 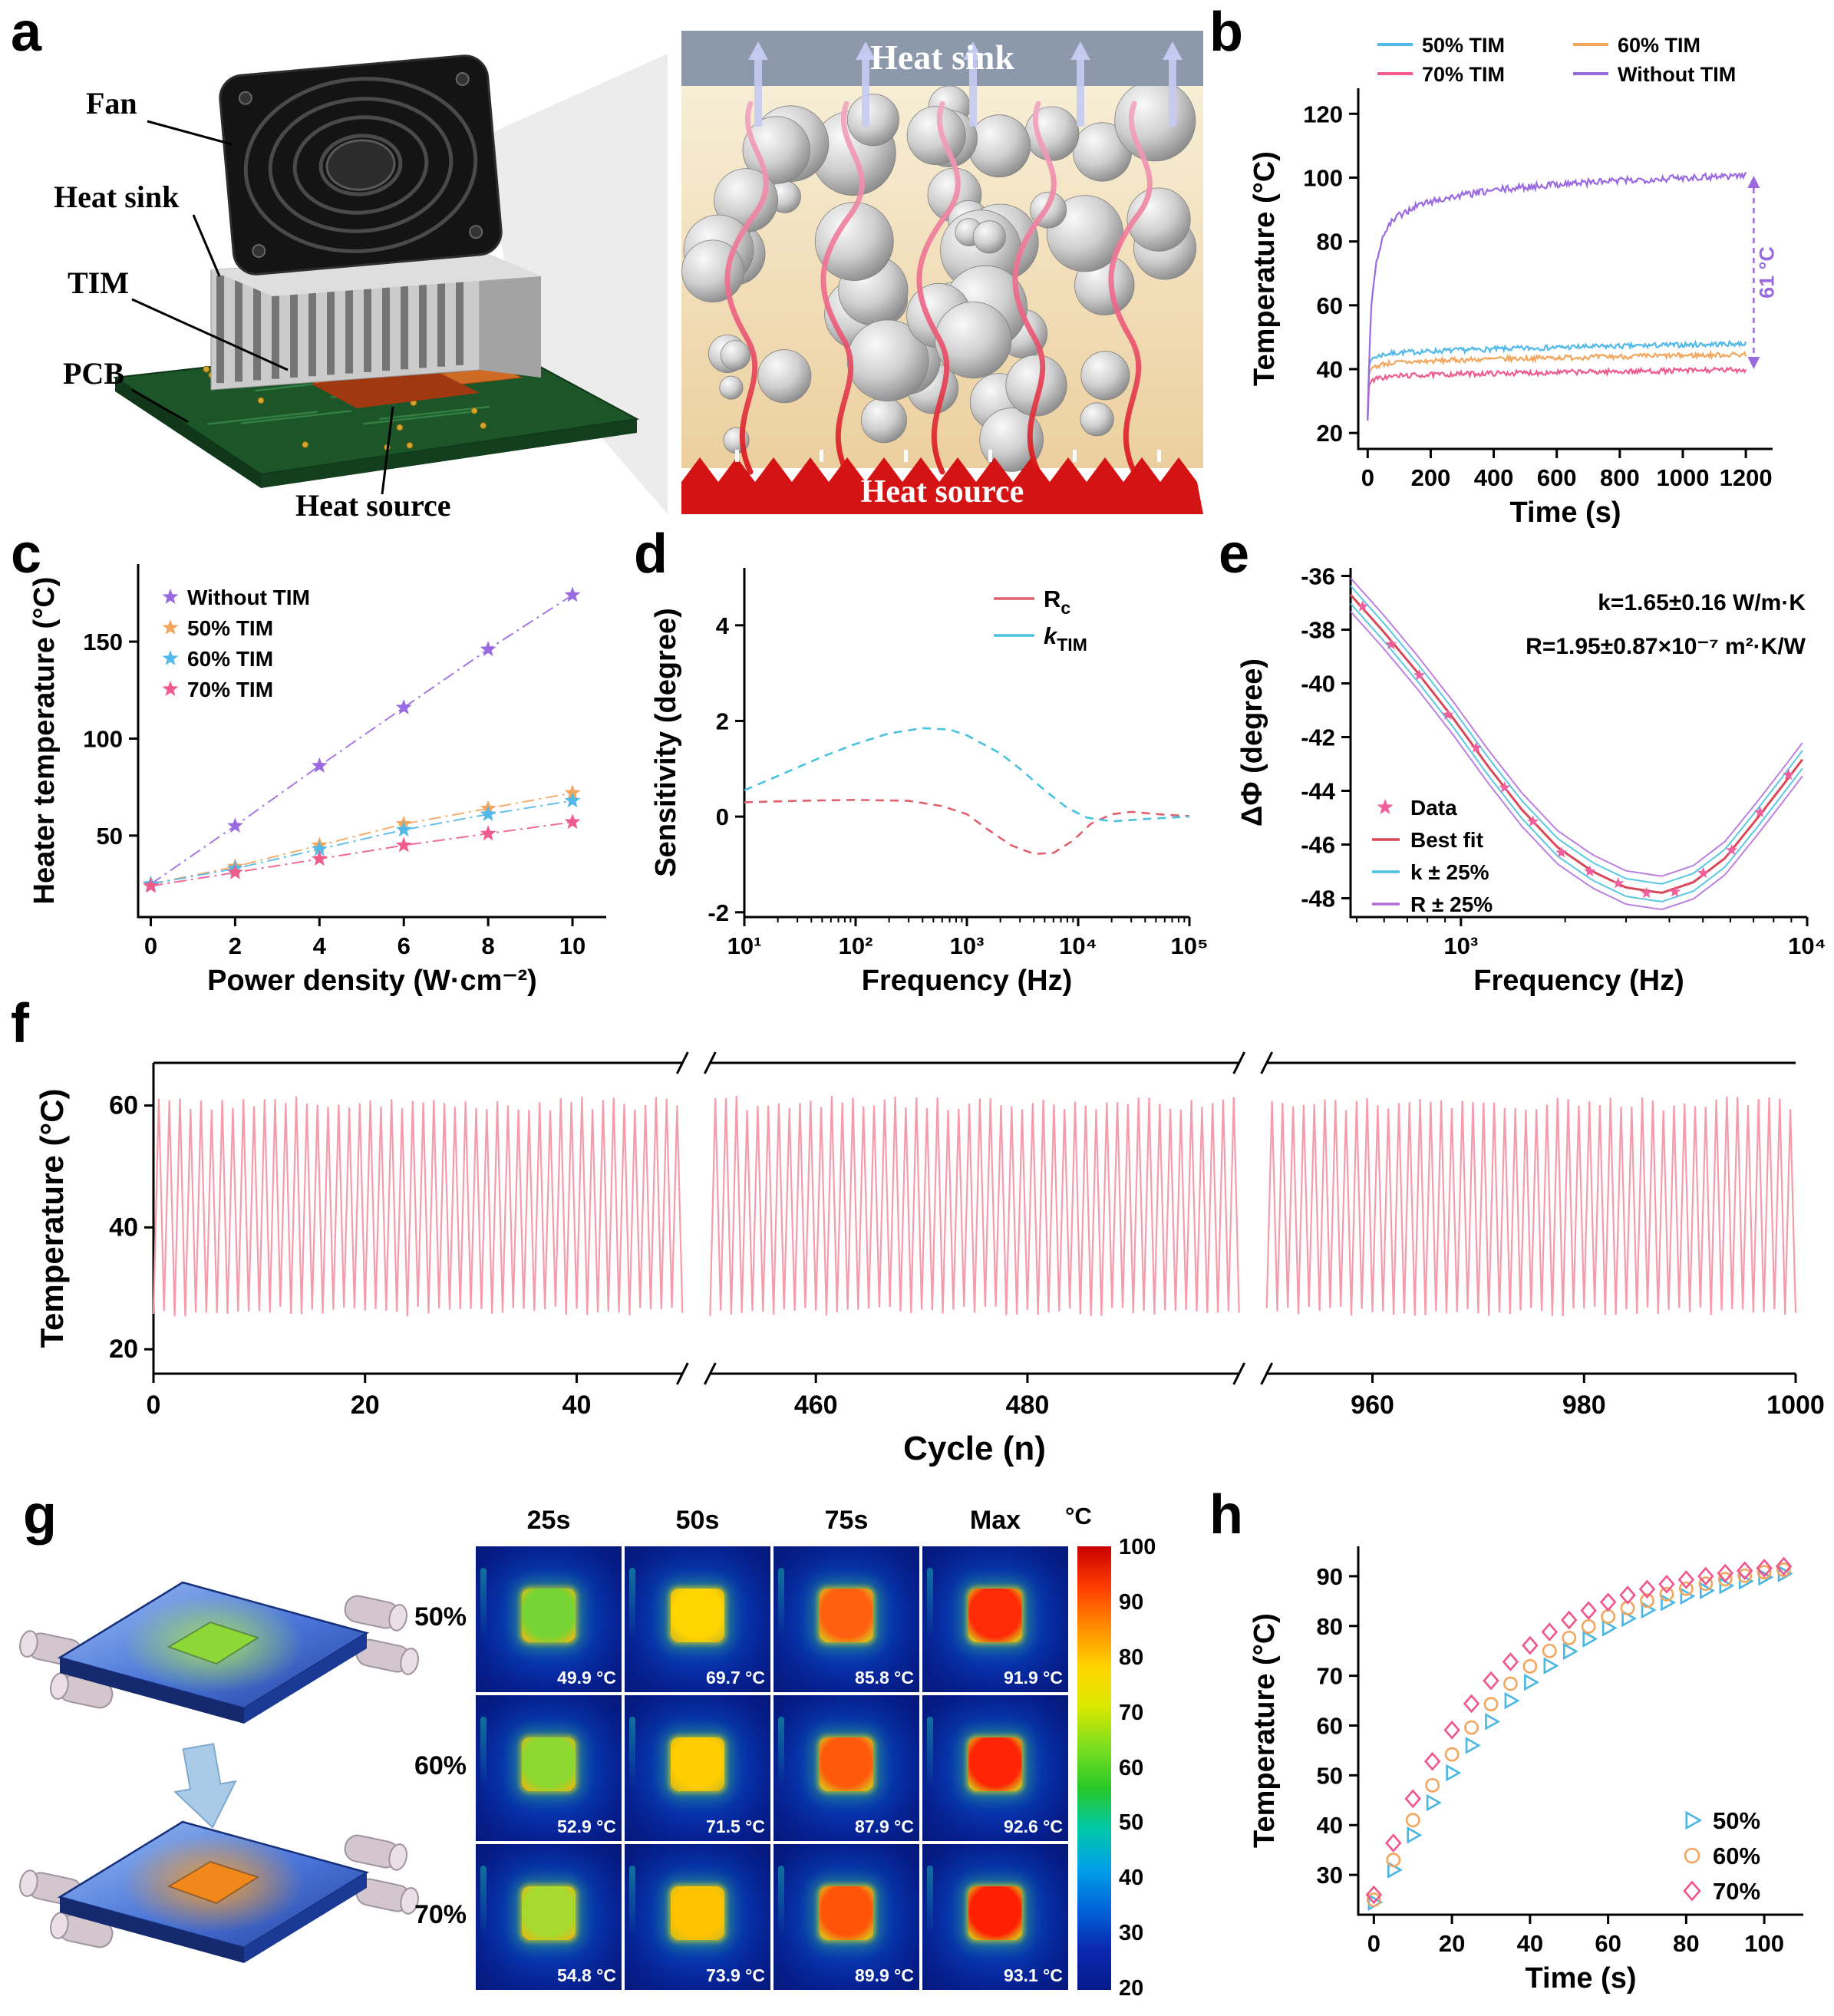 I want to click on colorbar-tick: 40, so click(x=1131, y=1878).